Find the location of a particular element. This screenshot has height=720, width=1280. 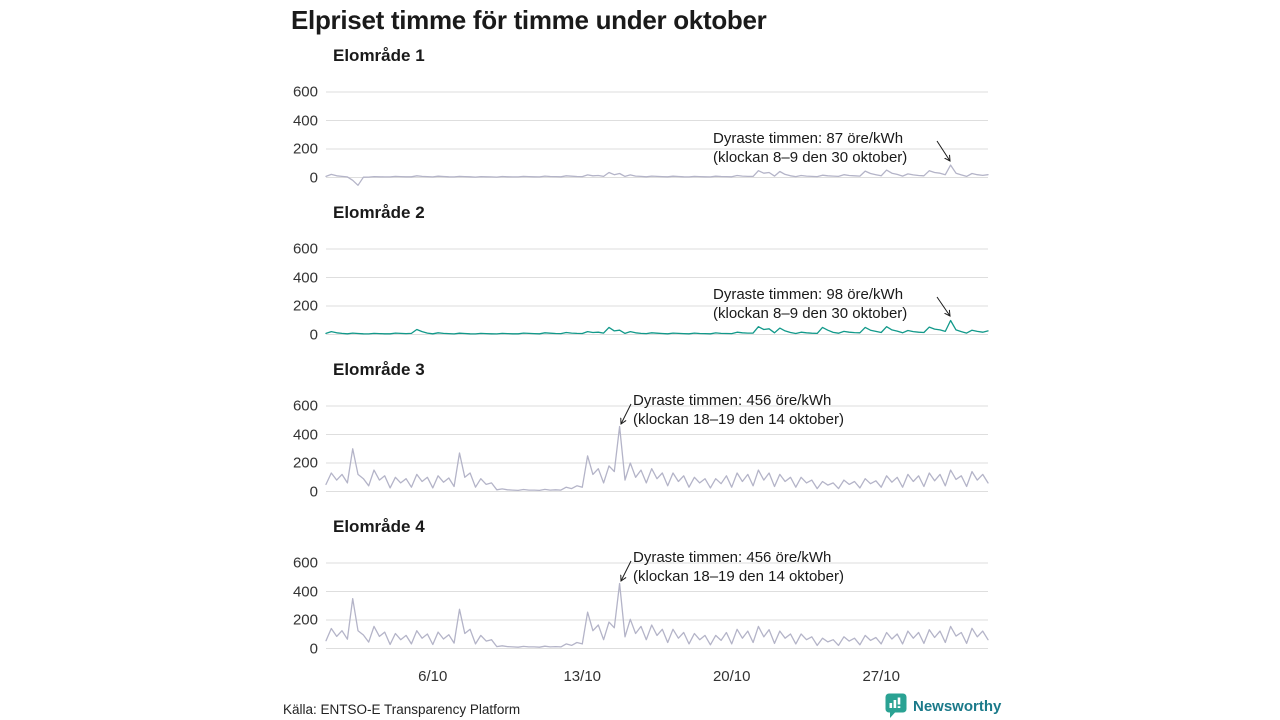

chart-subtitle: Elområde 3 is located at coordinates (379, 369).